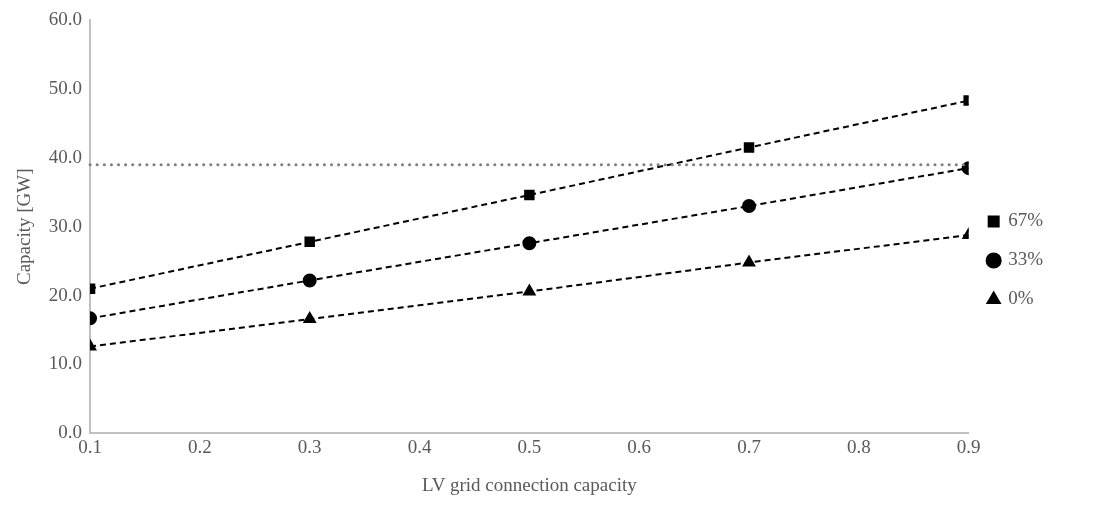  Describe the element at coordinates (65, 87) in the screenshot. I see `y-tick-label: 50.0` at that location.